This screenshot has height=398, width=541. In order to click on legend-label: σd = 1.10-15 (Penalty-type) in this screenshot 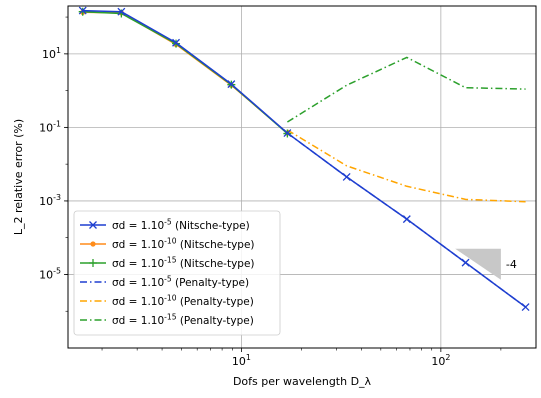, I will do `click(183, 319)`.